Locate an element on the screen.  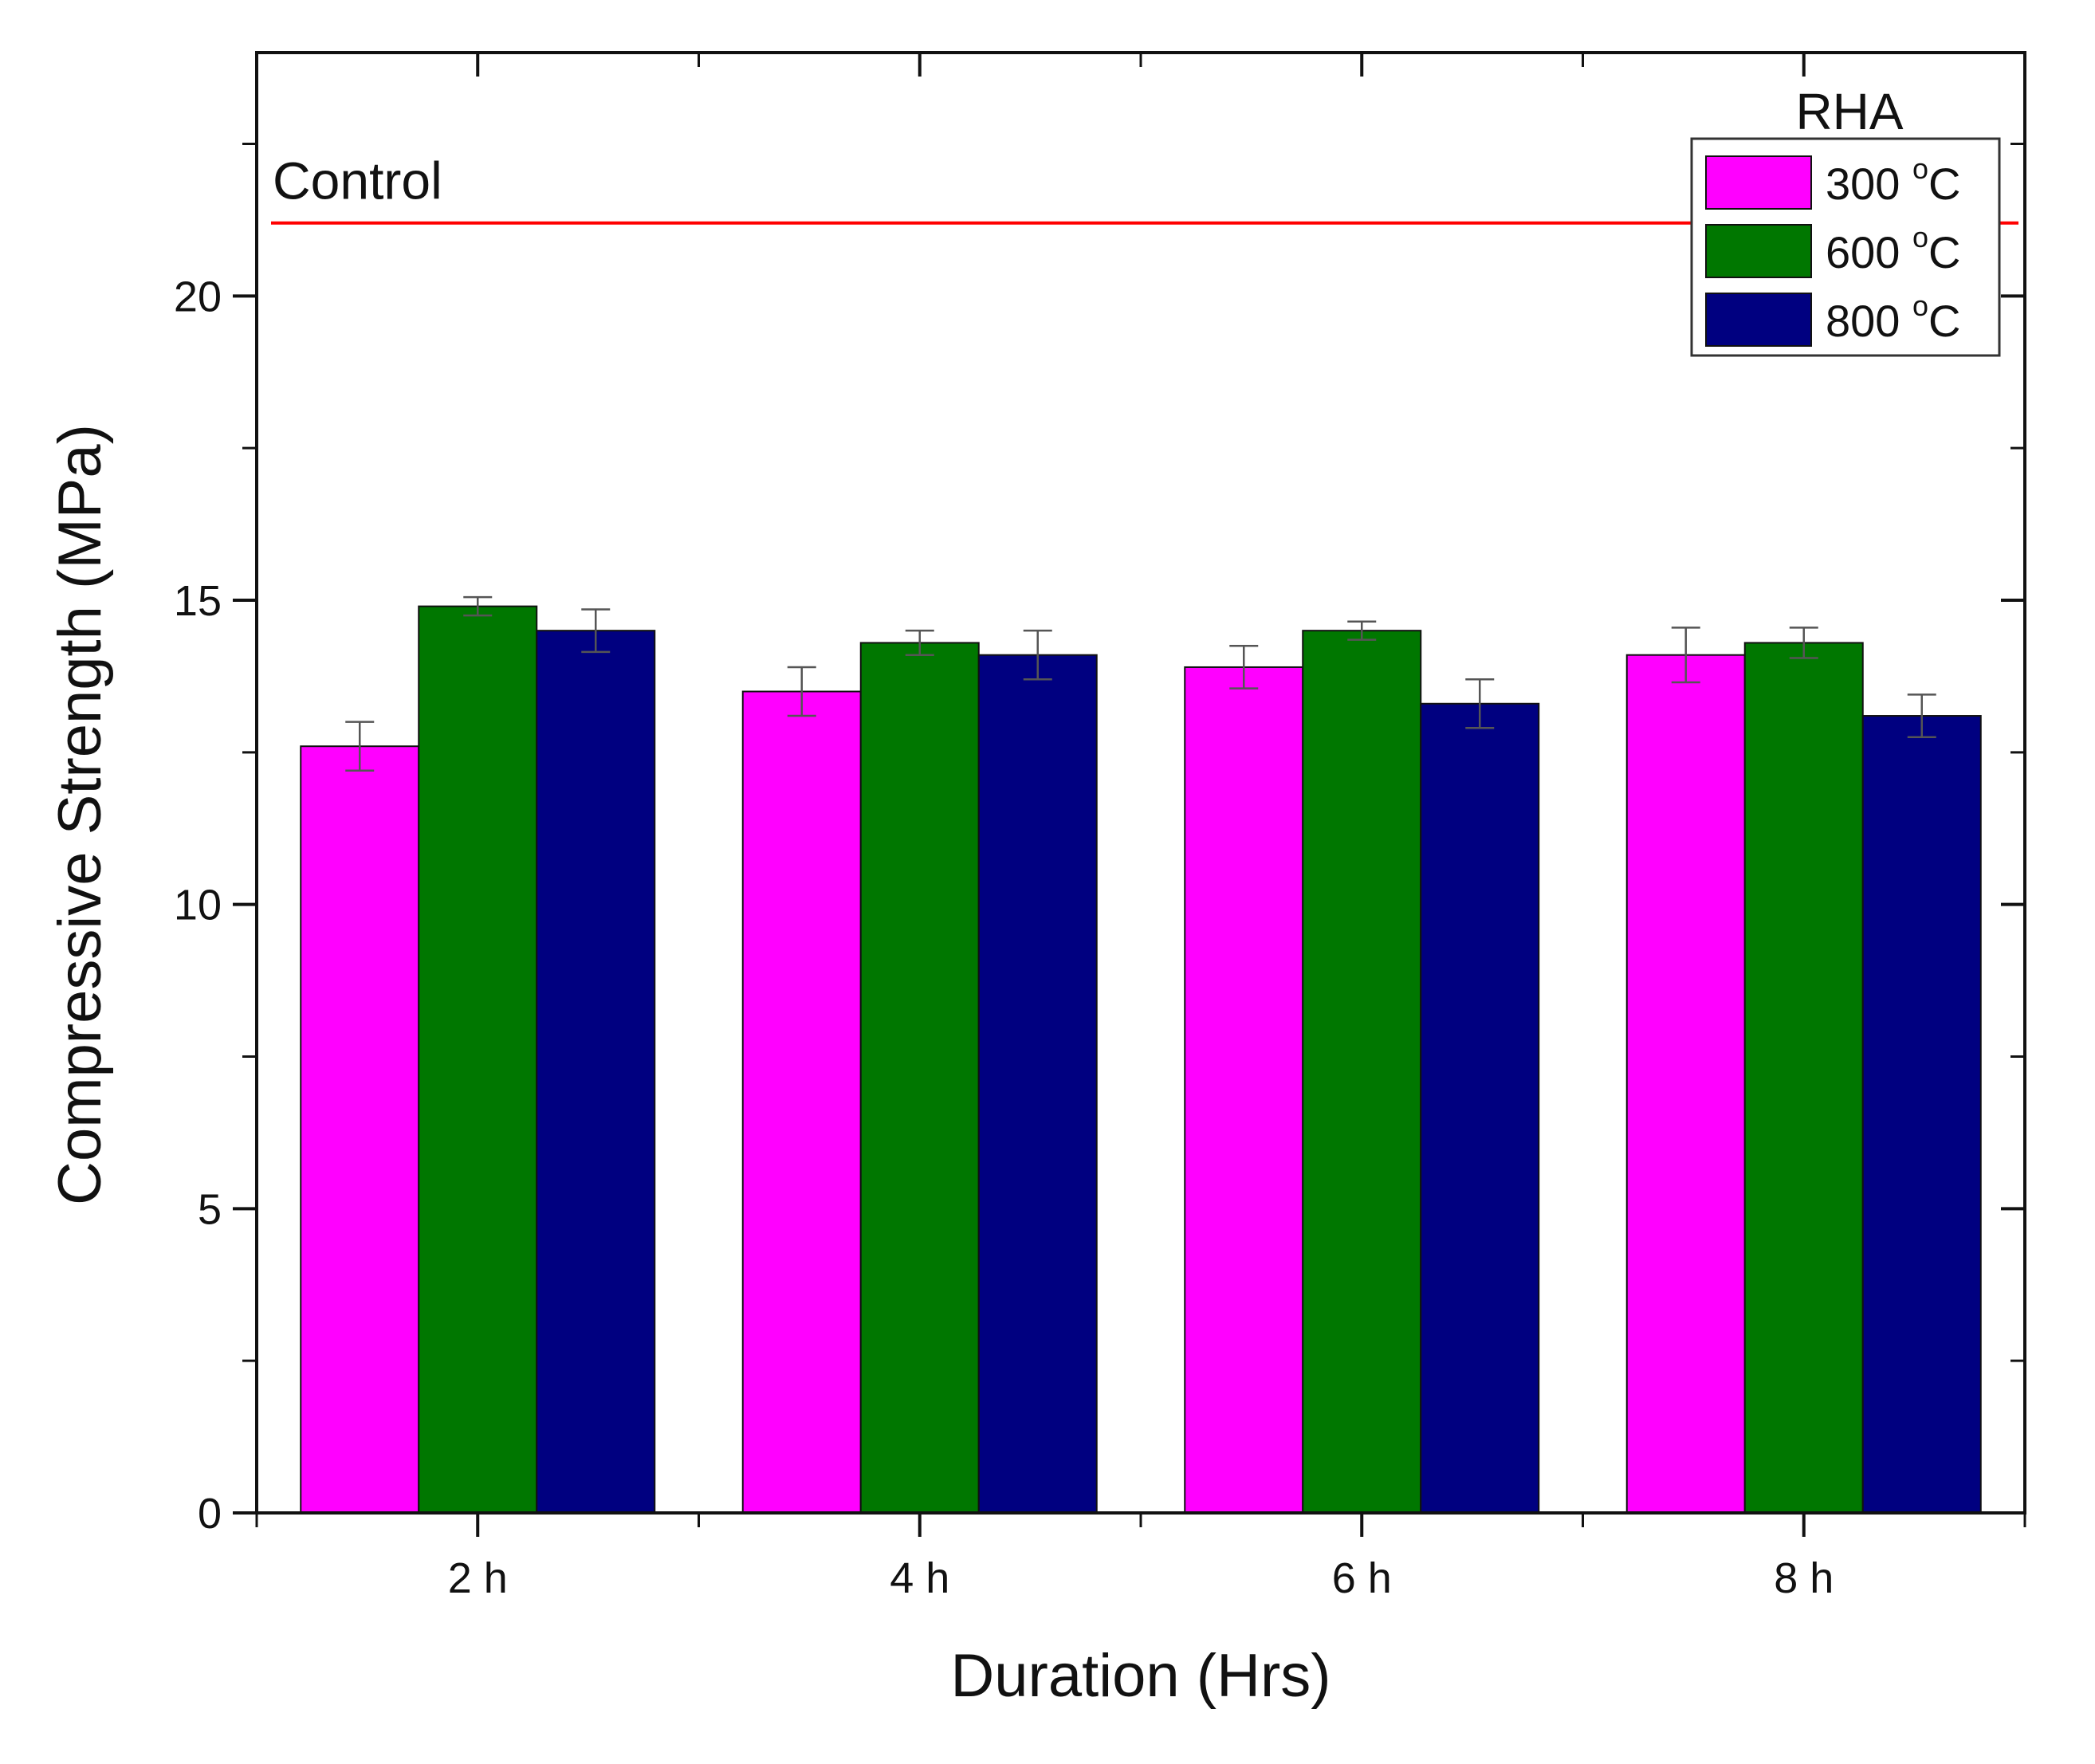
legend-label-800: 800 oC is located at coordinates (1893, 317).